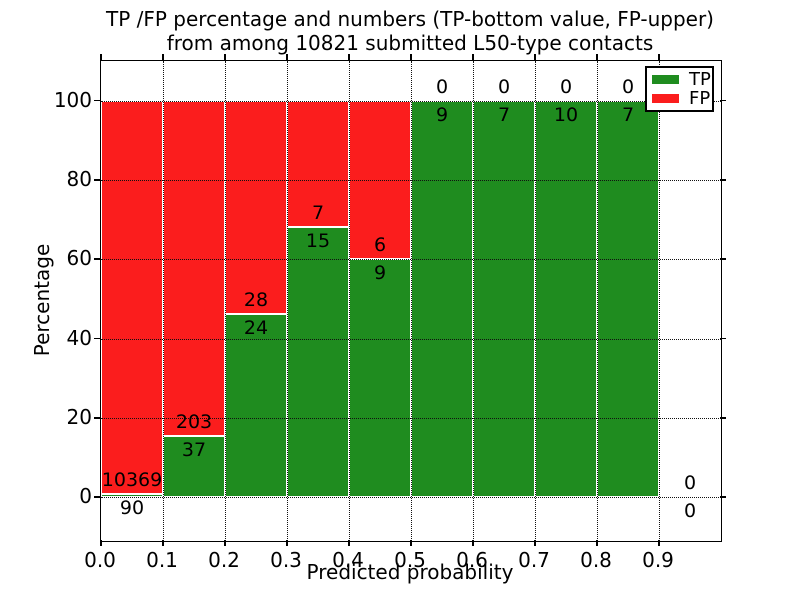 This screenshot has width=800, height=600. I want to click on tp-count-label-bin-1: 37, so click(194, 450).